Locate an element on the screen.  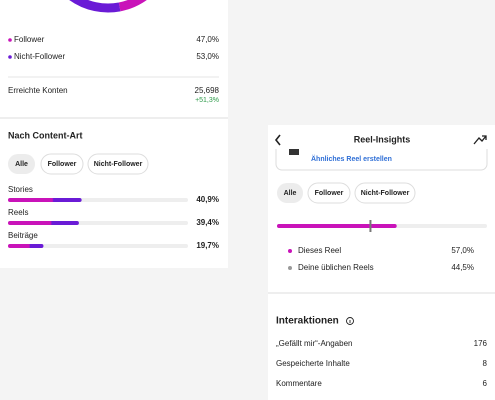
header-title: Reel-Insights is located at coordinates (382, 139).